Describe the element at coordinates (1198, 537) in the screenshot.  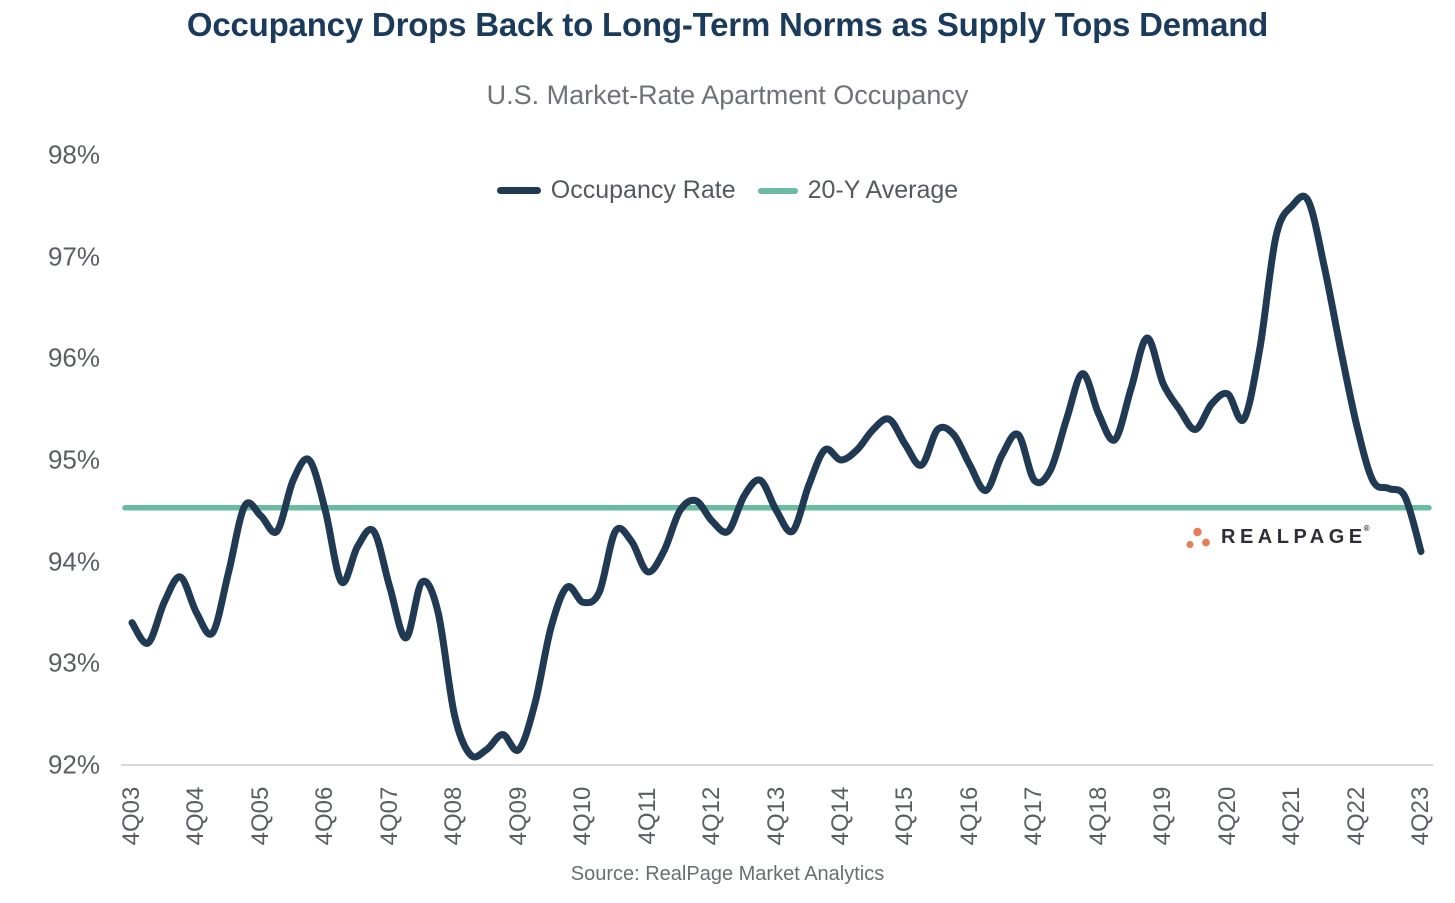
I see `realpage-dots-icon` at that location.